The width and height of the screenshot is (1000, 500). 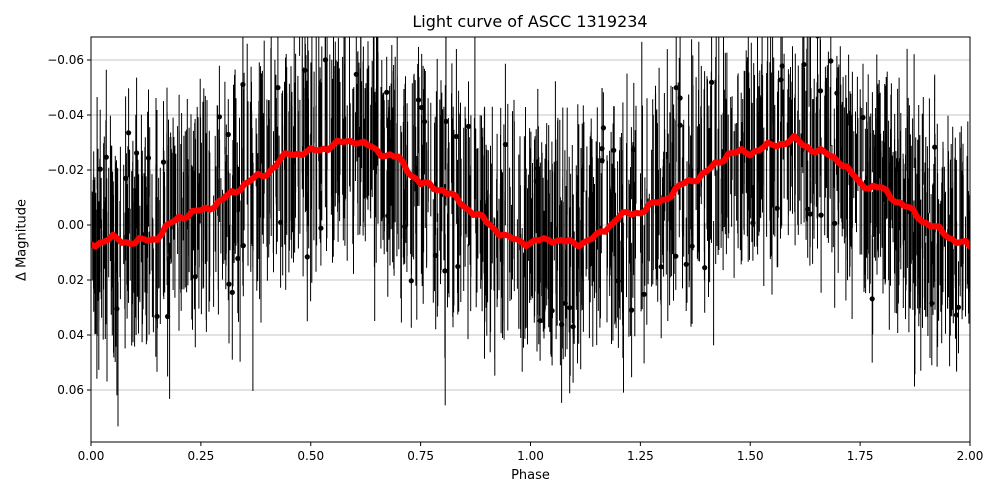 What do you see at coordinates (65, 115) in the screenshot?
I see `y-tick-label: −0.04` at bounding box center [65, 115].